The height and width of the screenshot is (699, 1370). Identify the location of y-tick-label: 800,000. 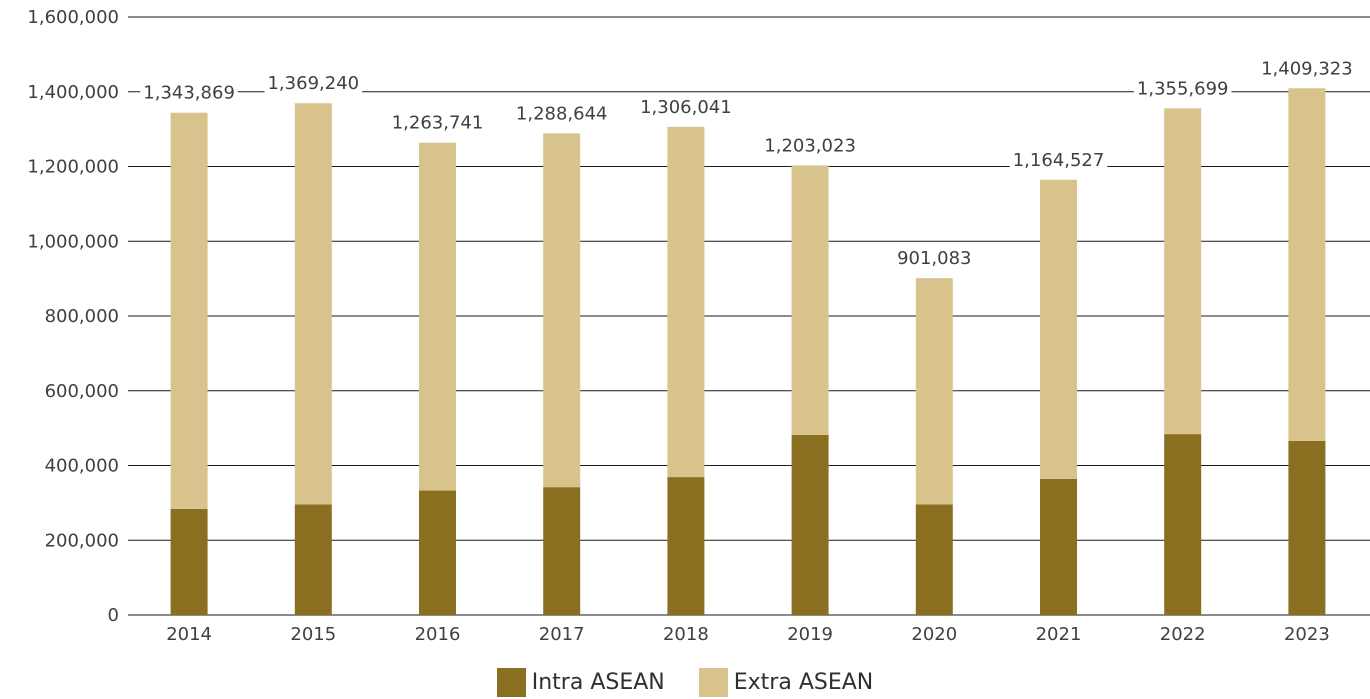
(82, 316).